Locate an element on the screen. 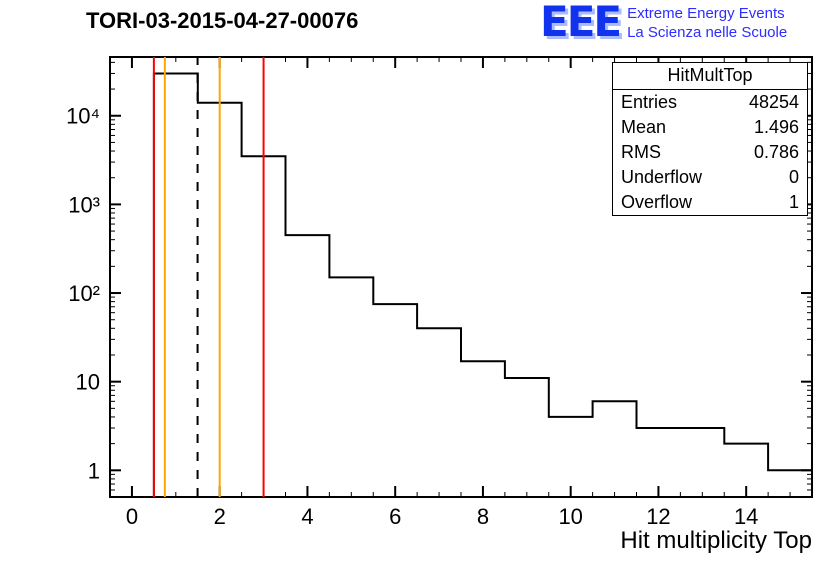  y-tick-label: 10⁴ is located at coordinates (83, 116).